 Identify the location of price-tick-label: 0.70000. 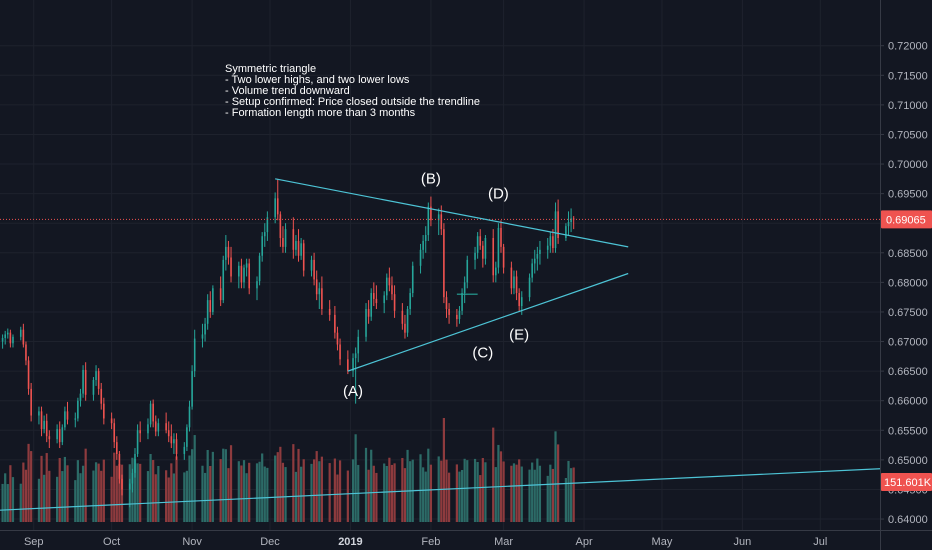
(908, 165).